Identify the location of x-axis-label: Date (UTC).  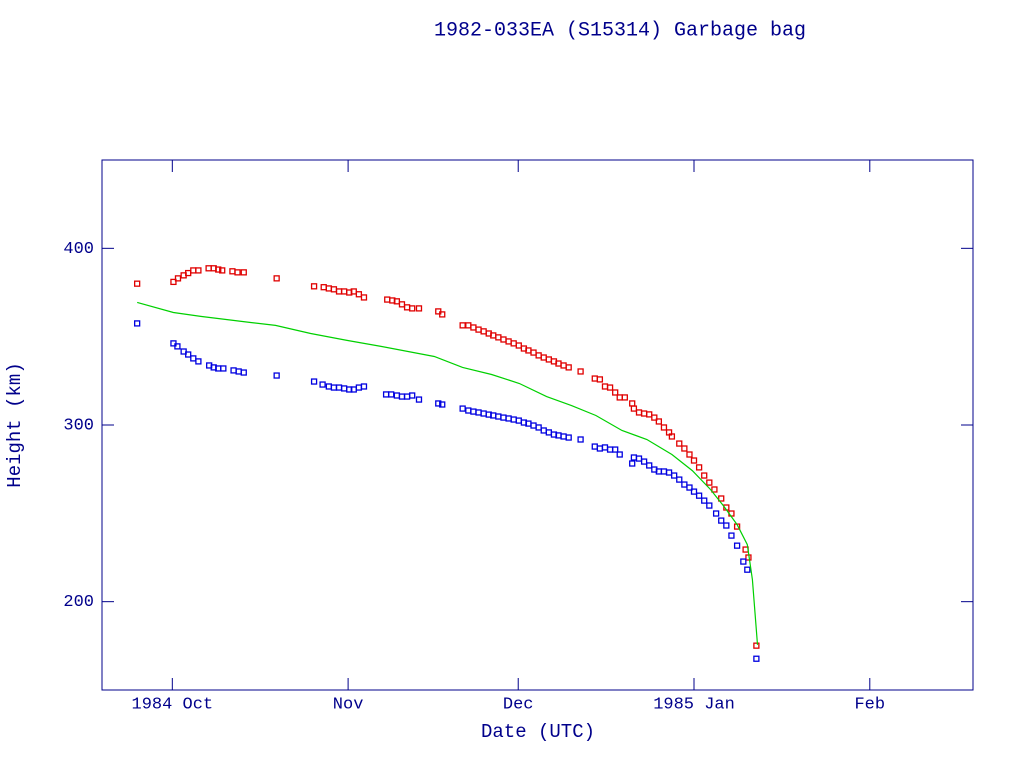
(538, 732).